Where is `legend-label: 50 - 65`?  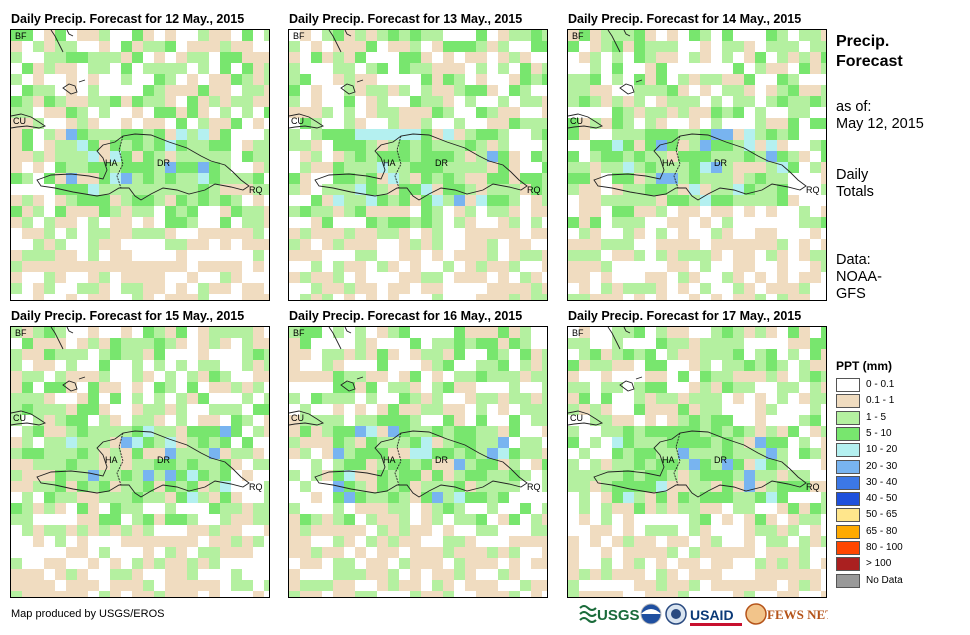 legend-label: 50 - 65 is located at coordinates (882, 515).